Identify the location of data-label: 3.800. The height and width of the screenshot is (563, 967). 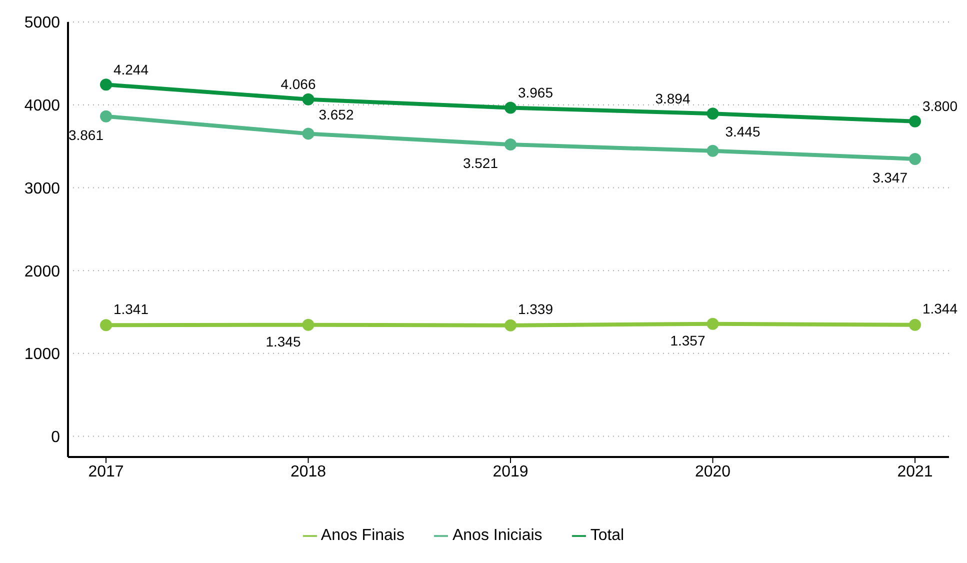
(940, 106).